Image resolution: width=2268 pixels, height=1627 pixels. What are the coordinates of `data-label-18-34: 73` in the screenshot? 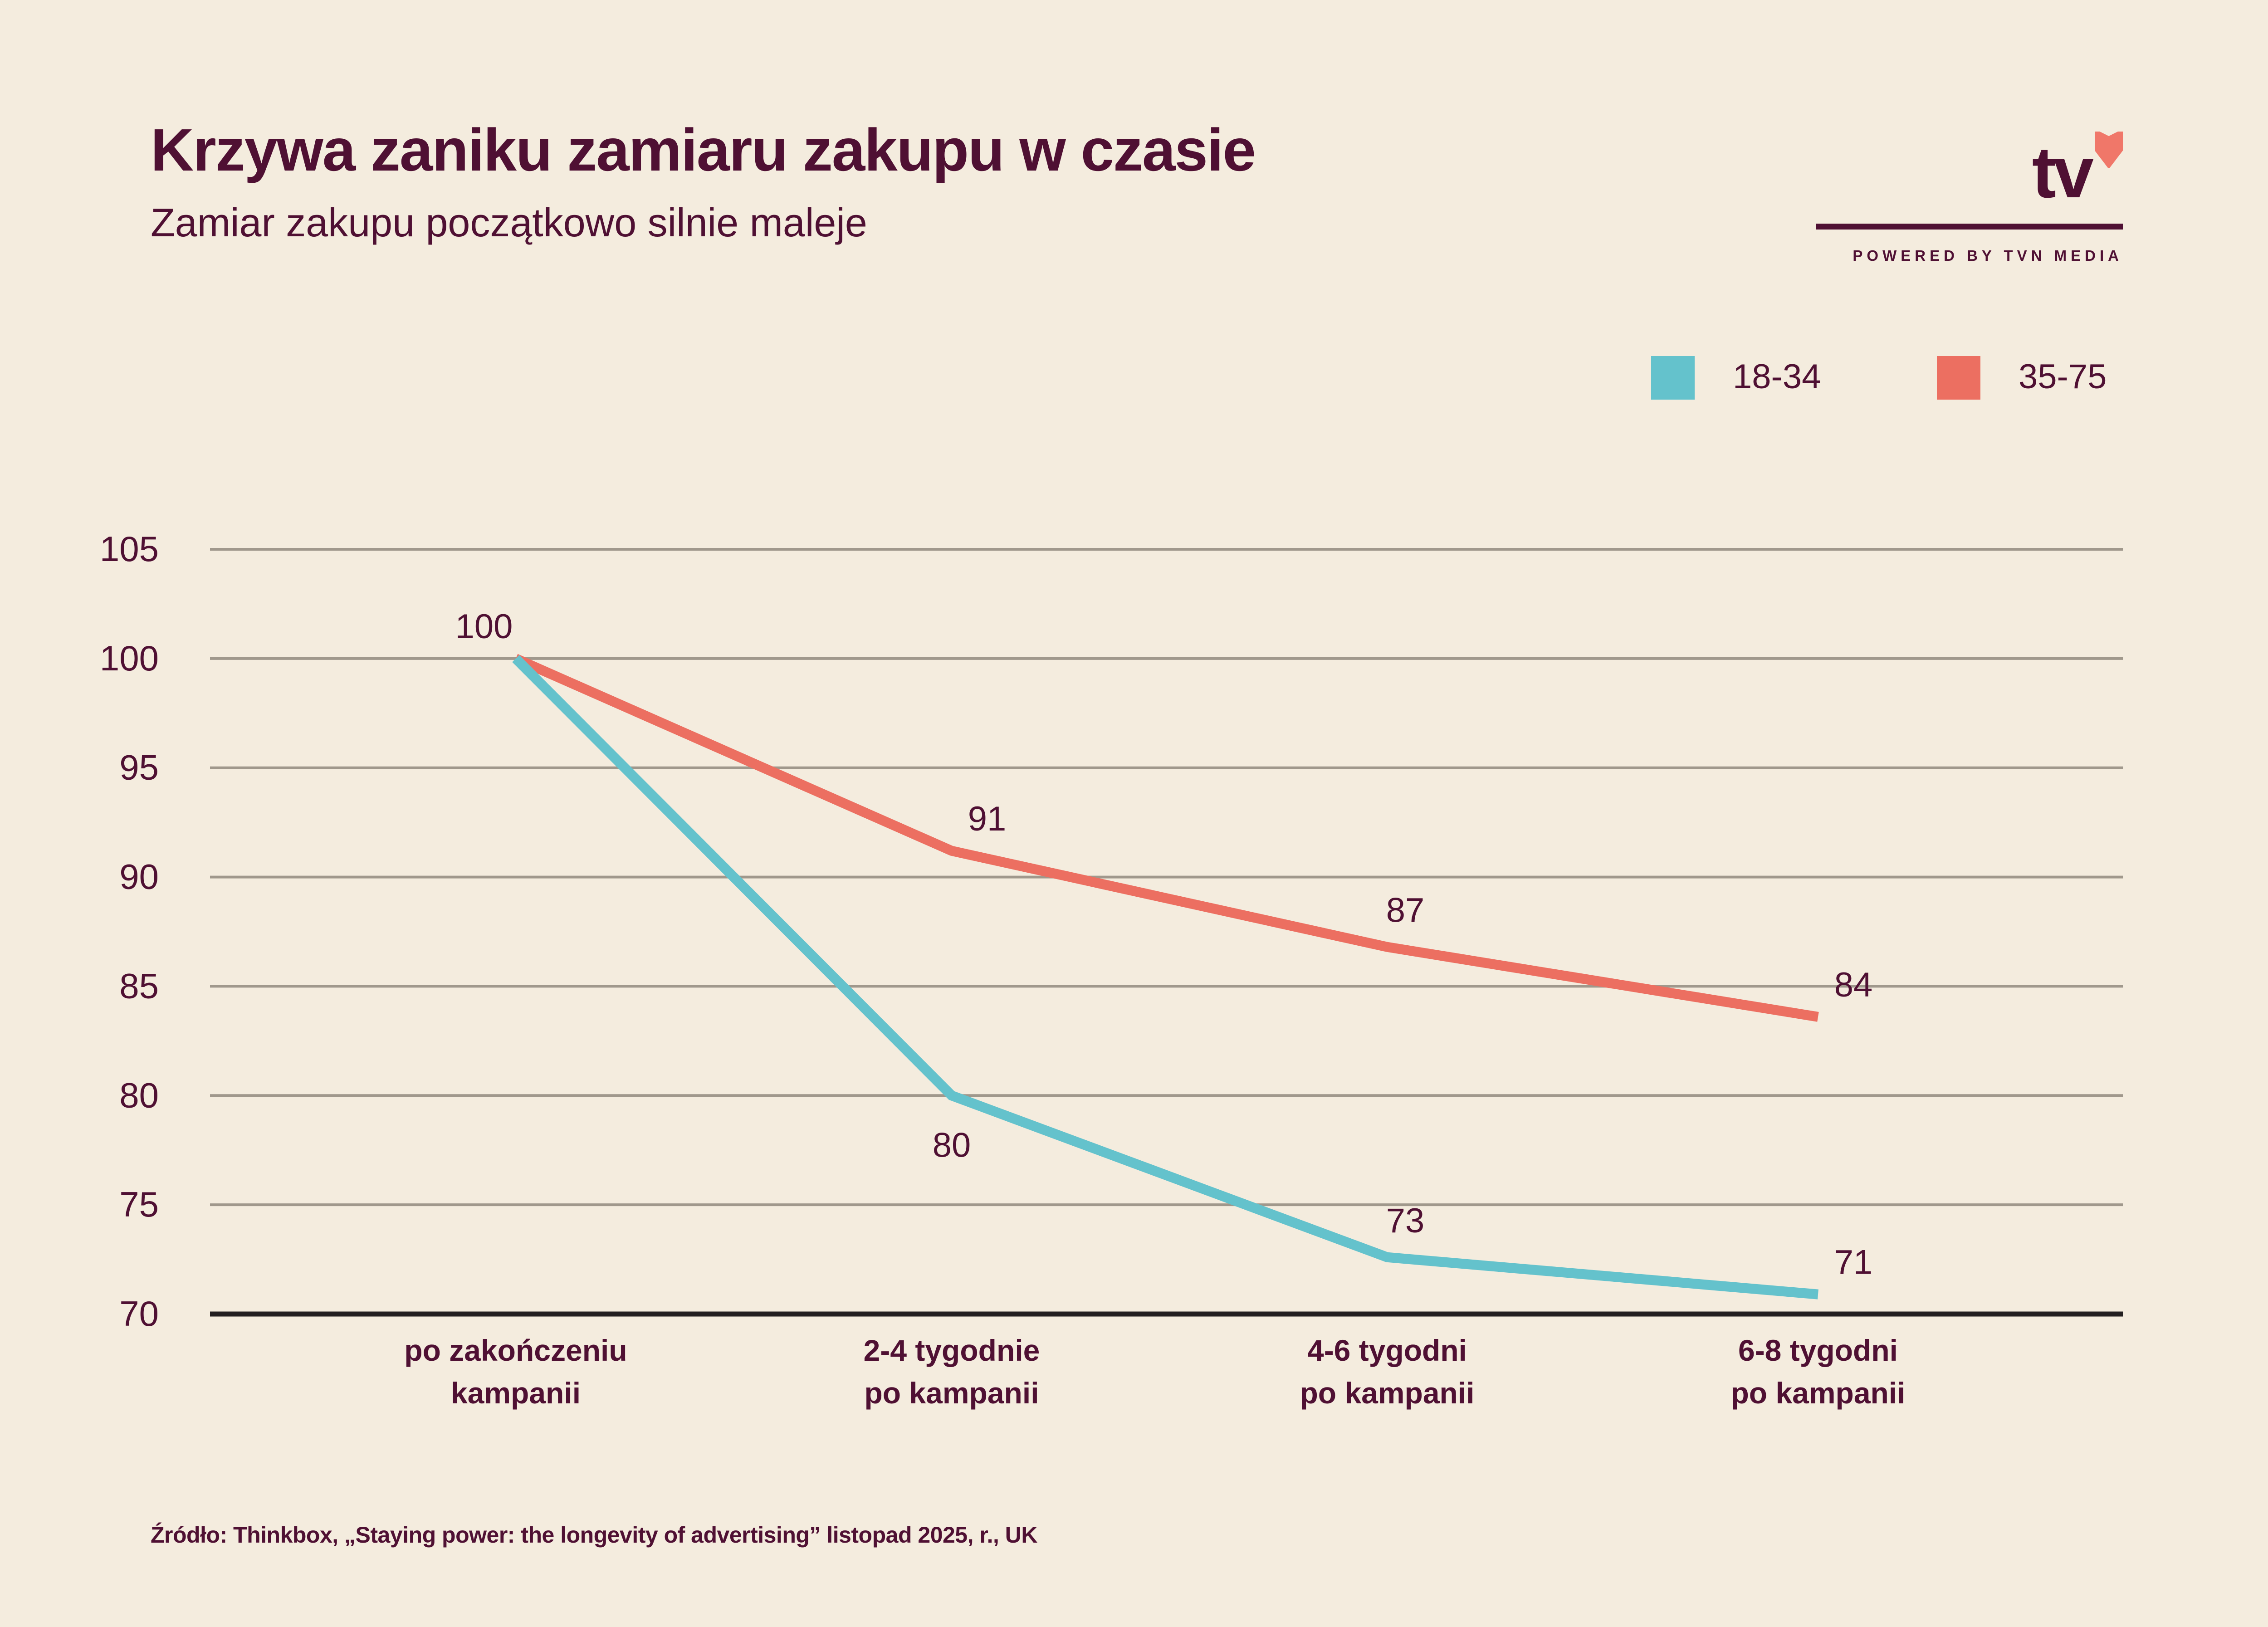 It's located at (1406, 1221).